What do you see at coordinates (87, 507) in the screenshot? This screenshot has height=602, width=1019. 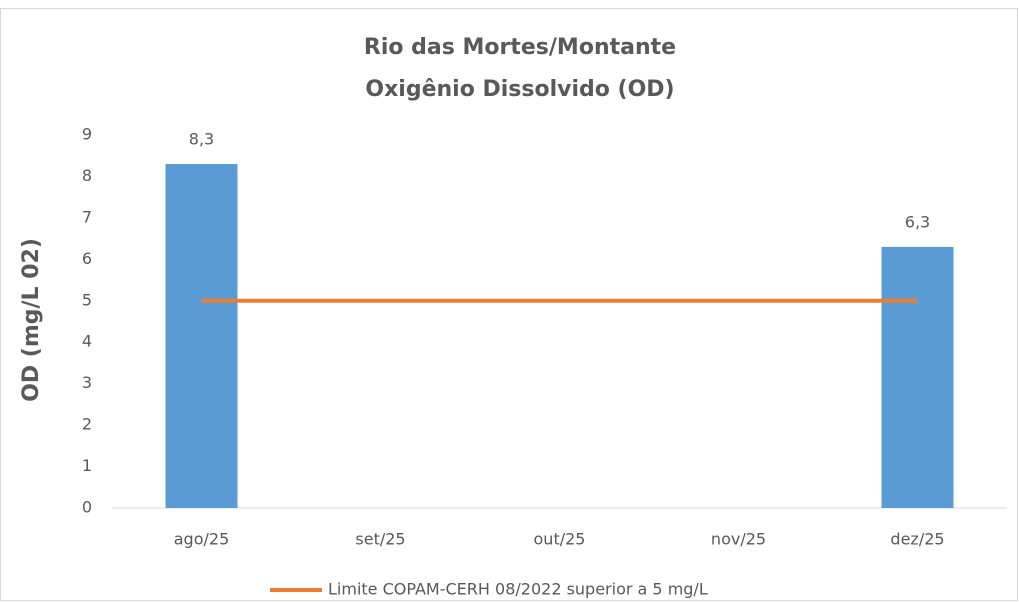 I see `y-tick-label: 0` at bounding box center [87, 507].